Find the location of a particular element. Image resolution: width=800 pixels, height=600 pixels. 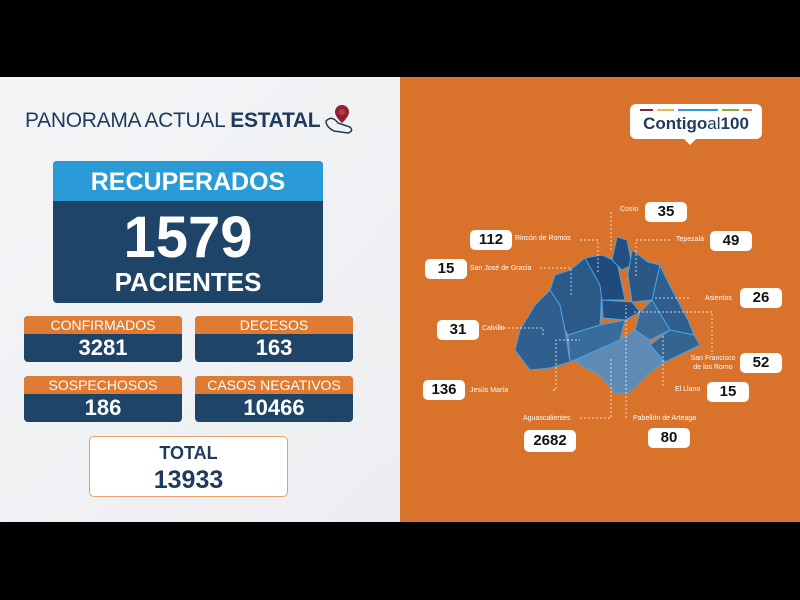

region-pabellon is located at coordinates (621, 310).